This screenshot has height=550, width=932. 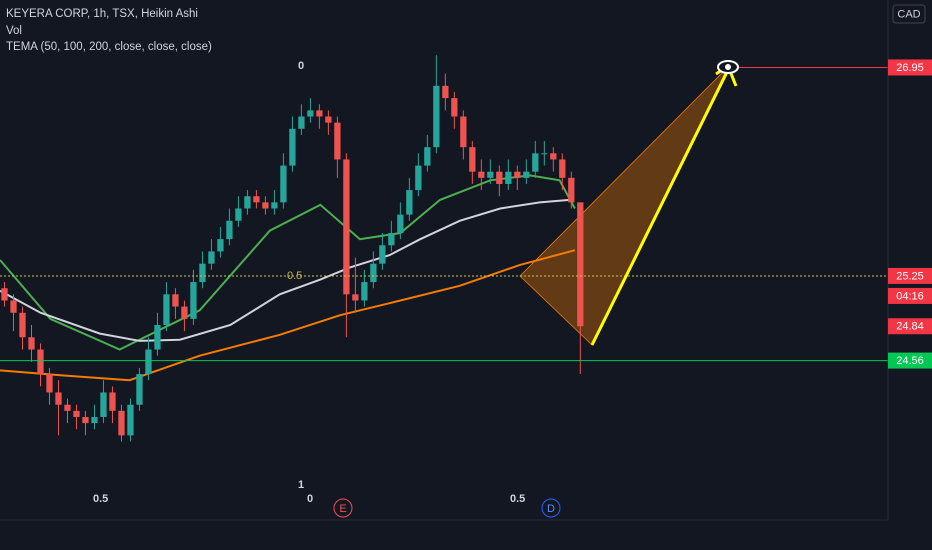 I want to click on event-label: D, so click(x=551, y=509).